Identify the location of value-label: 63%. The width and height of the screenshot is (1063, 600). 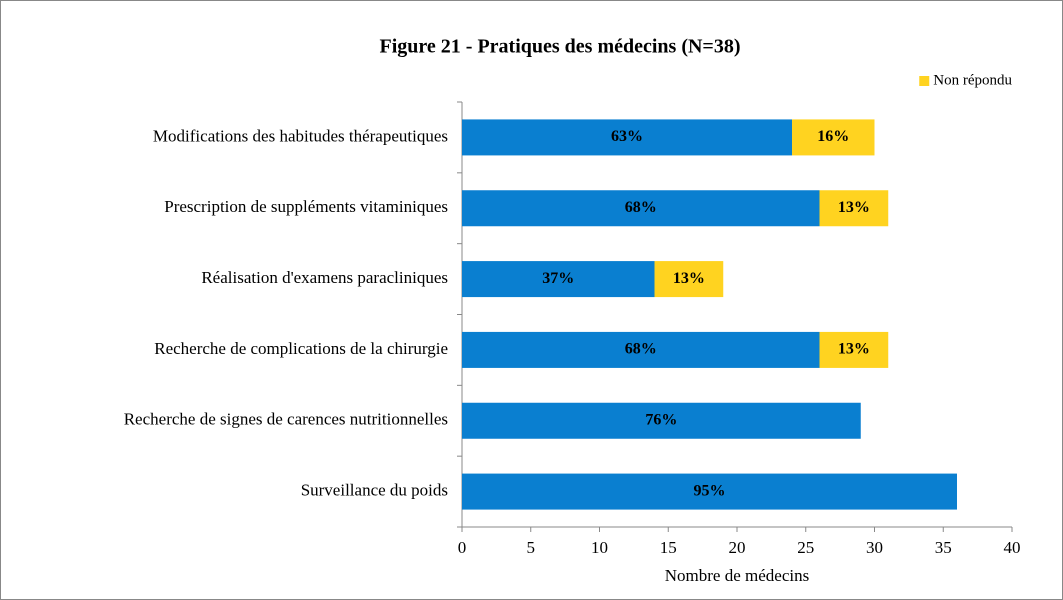
(627, 136).